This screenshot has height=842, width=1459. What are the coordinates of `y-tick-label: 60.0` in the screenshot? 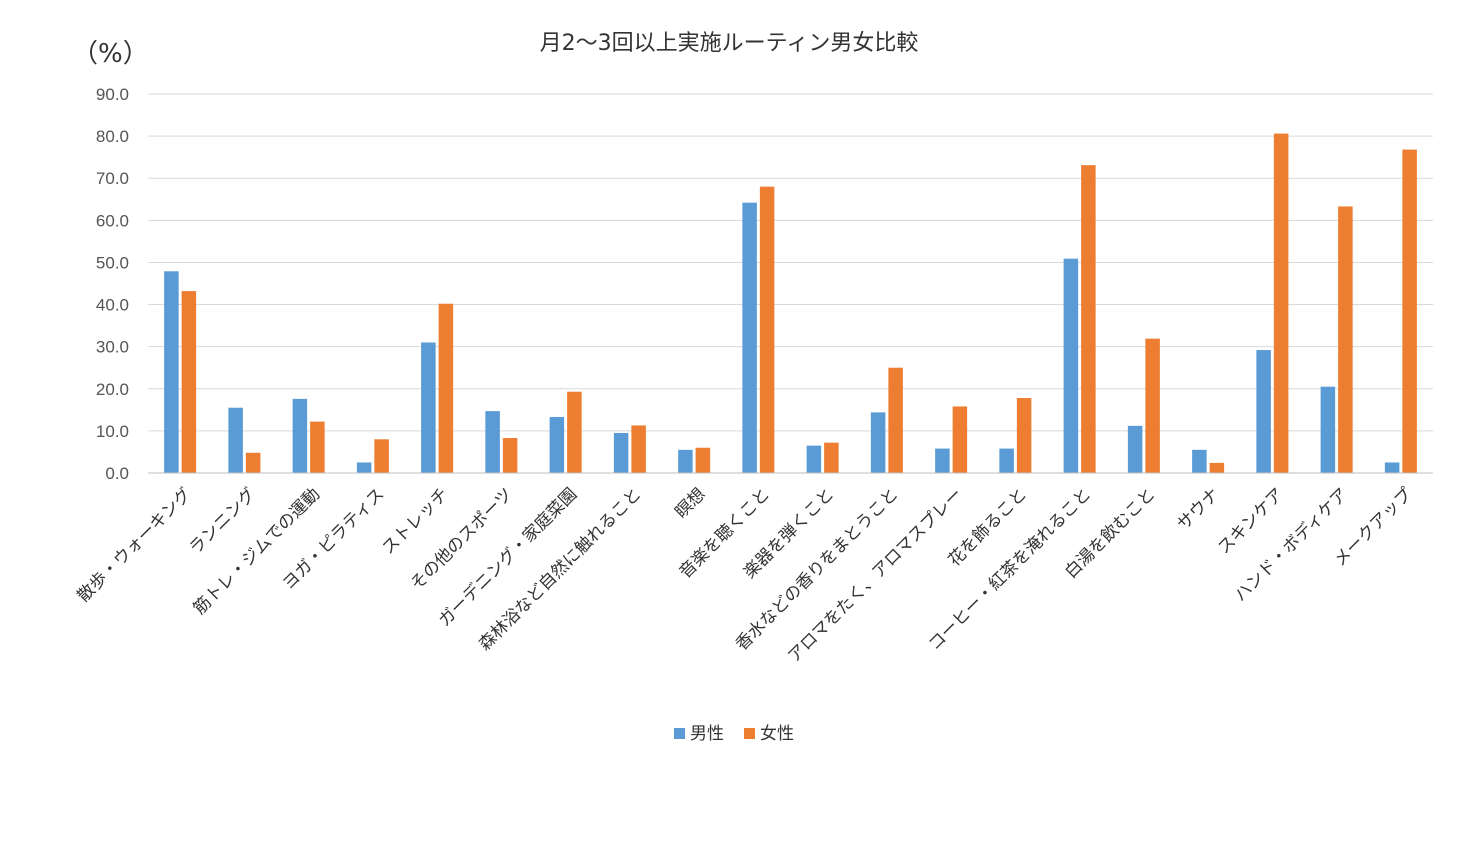 It's located at (112, 220).